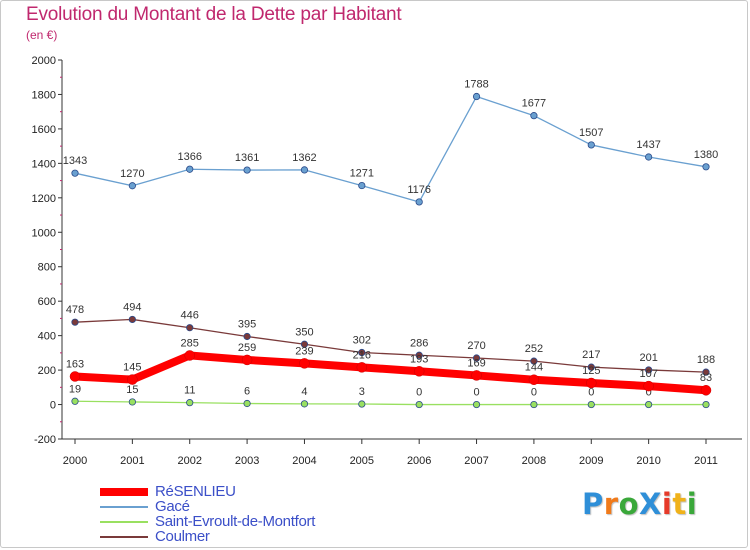 The height and width of the screenshot is (550, 750). What do you see at coordinates (75, 364) in the screenshot?
I see `data-label: 163` at bounding box center [75, 364].